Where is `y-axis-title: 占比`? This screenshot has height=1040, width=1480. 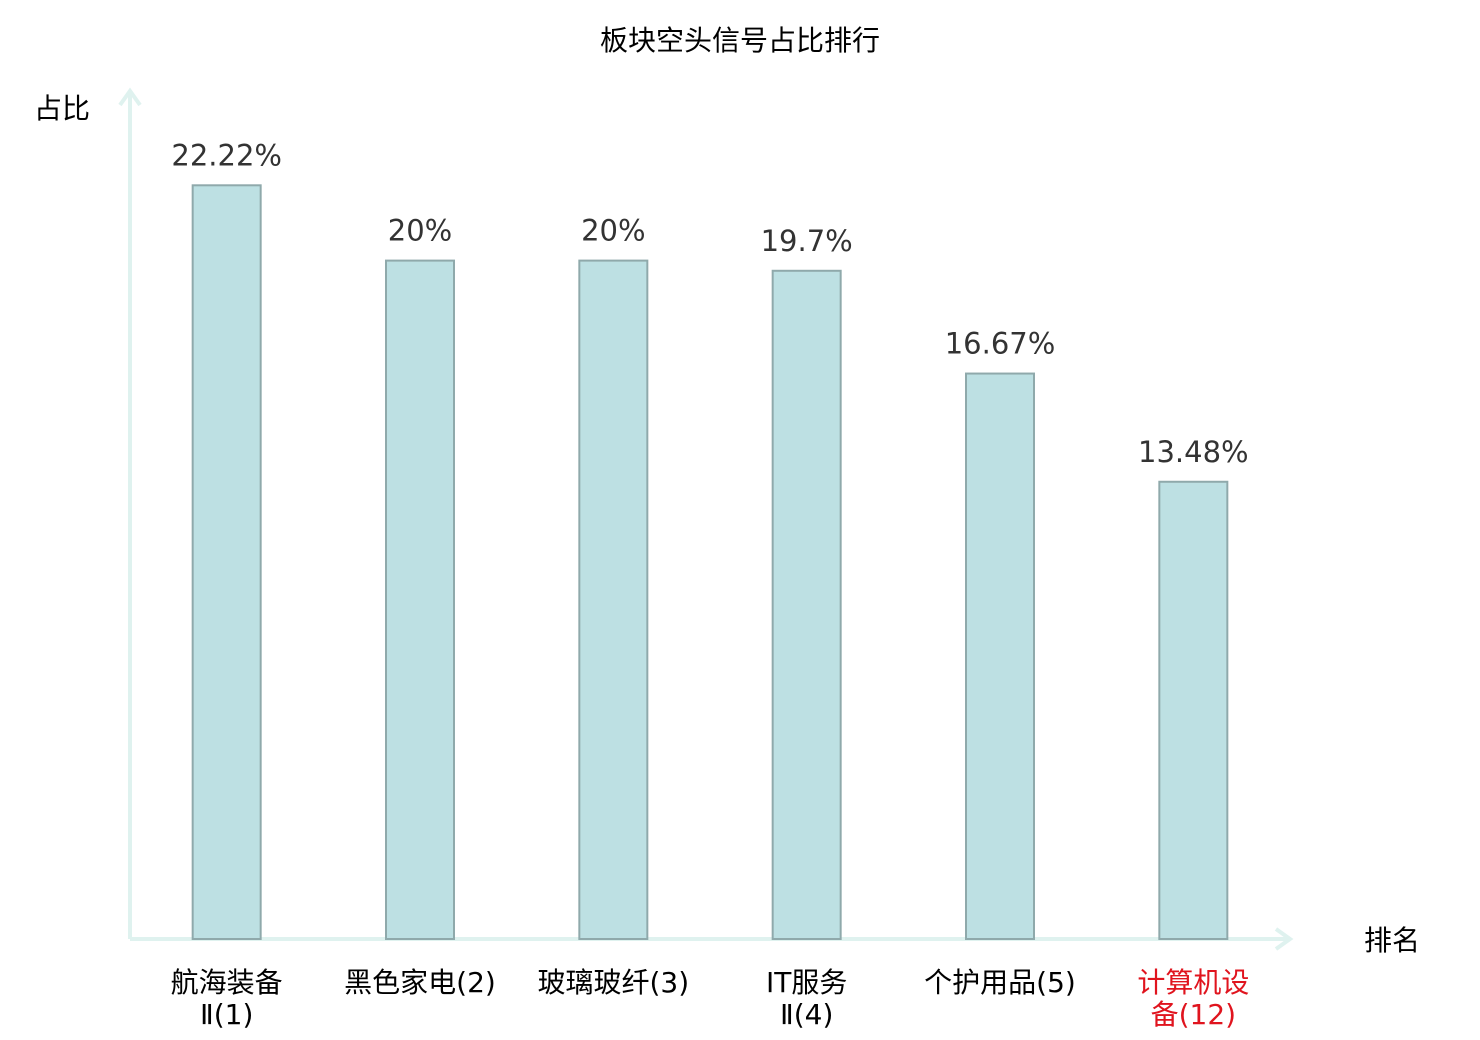
y-axis-title: 占比 is located at coordinates (62, 108).